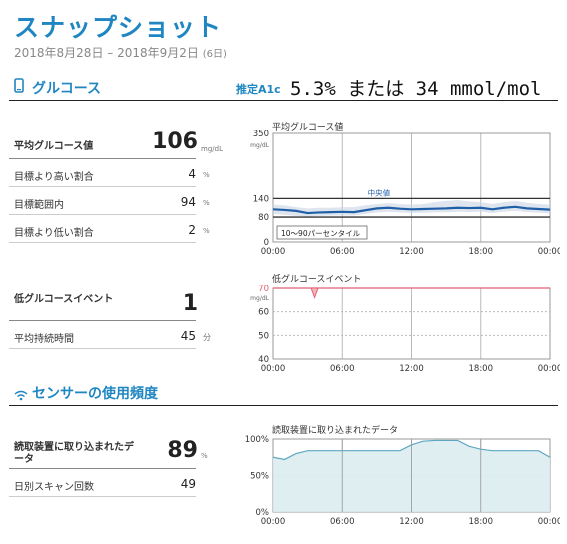 This screenshot has height=544, width=567. I want to click on y-tick-label: 350, so click(261, 134).